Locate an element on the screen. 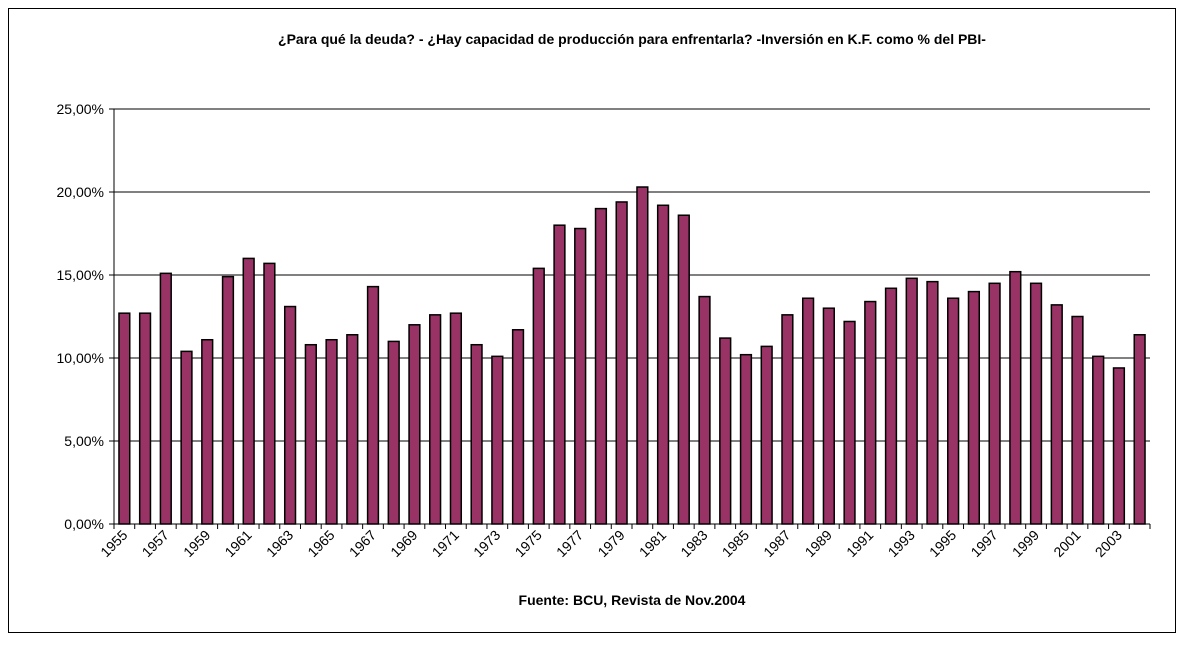 This screenshot has width=1184, height=646. y-tick-label: 0,00% is located at coordinates (84, 524).